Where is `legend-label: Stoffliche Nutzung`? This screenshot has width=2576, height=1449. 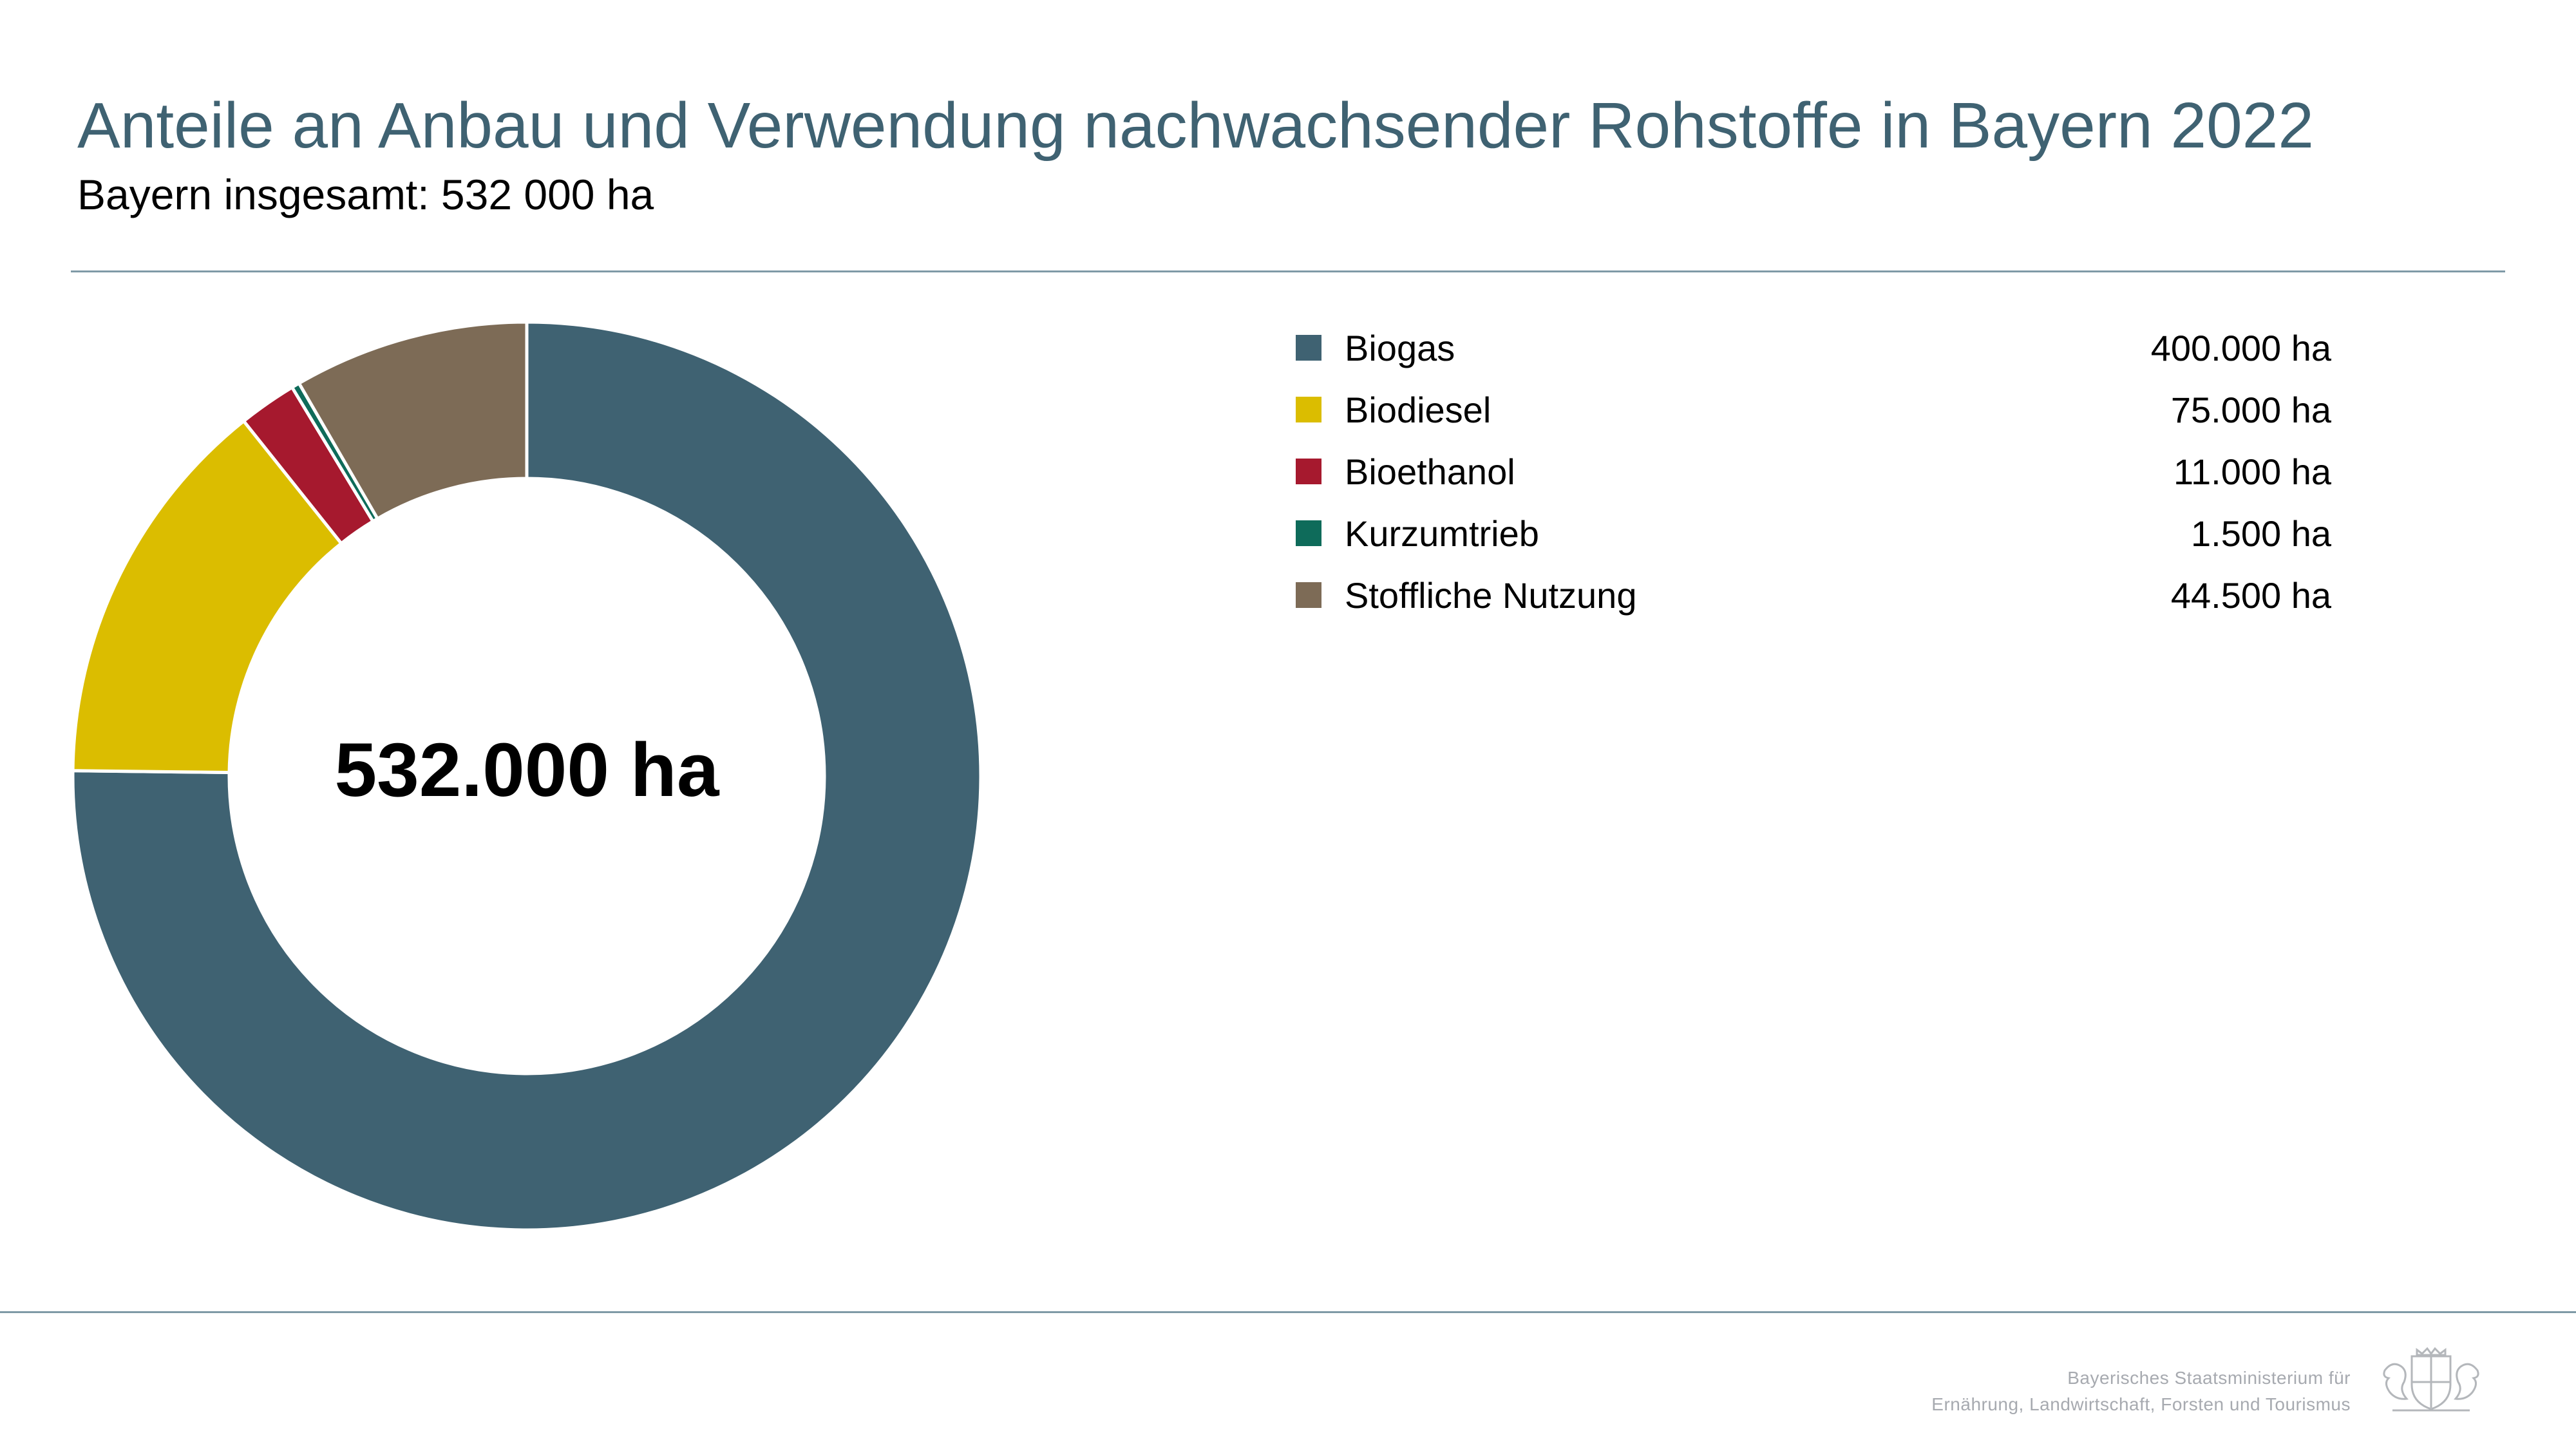
legend-label: Stoffliche Nutzung is located at coordinates (1491, 595).